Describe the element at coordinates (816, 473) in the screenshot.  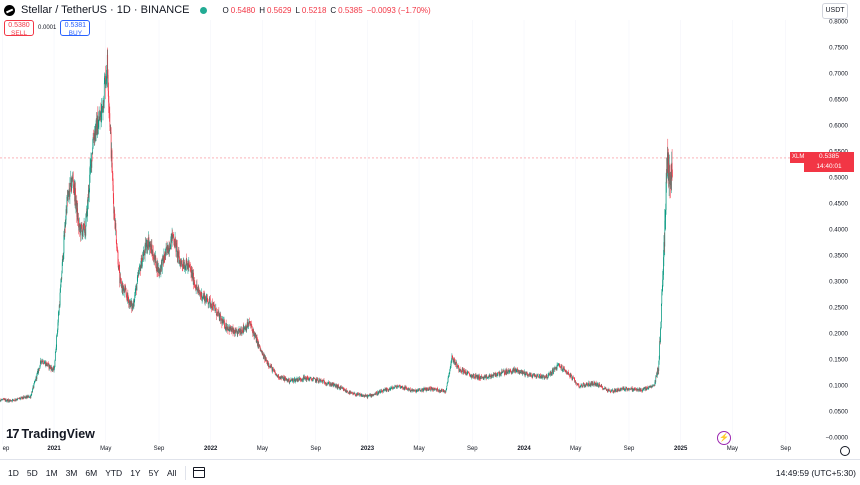
I see `clock: 14:49:59 (UTC+5:30)` at that location.